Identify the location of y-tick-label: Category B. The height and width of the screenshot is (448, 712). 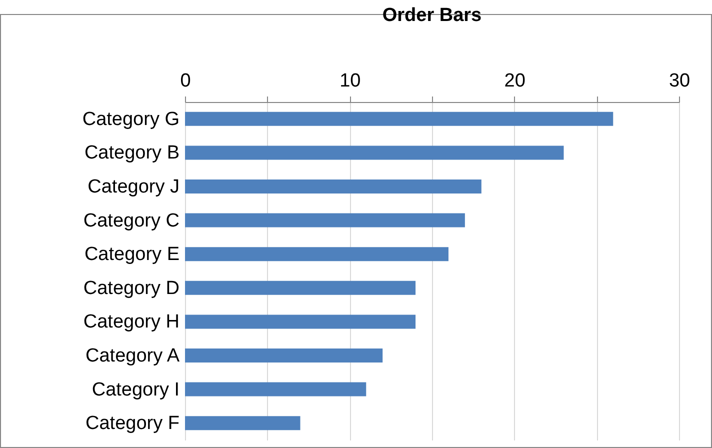
(132, 153).